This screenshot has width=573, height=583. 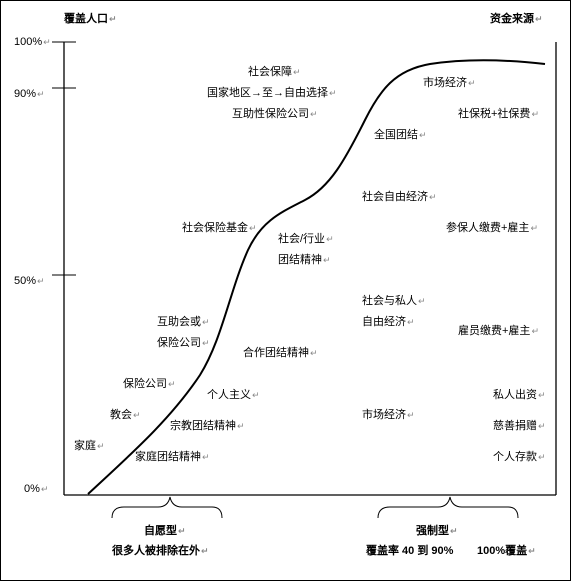 What do you see at coordinates (516, 19) in the screenshot?
I see `funding-source-title: 资金来源↵` at bounding box center [516, 19].